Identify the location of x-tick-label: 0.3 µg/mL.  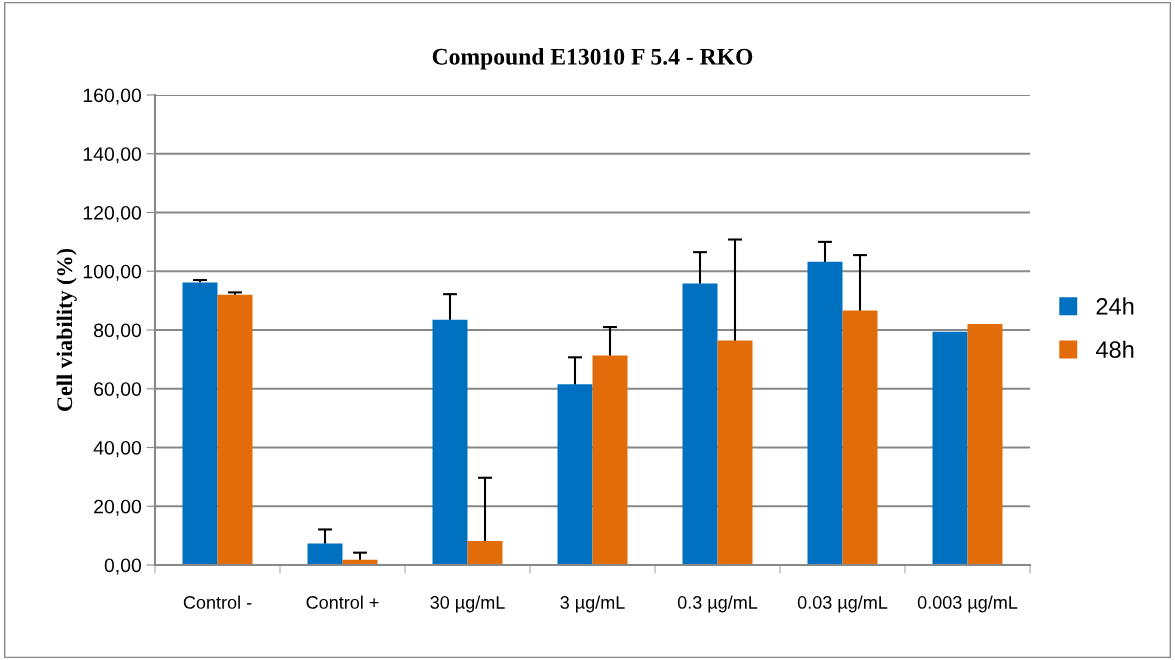
(717, 604).